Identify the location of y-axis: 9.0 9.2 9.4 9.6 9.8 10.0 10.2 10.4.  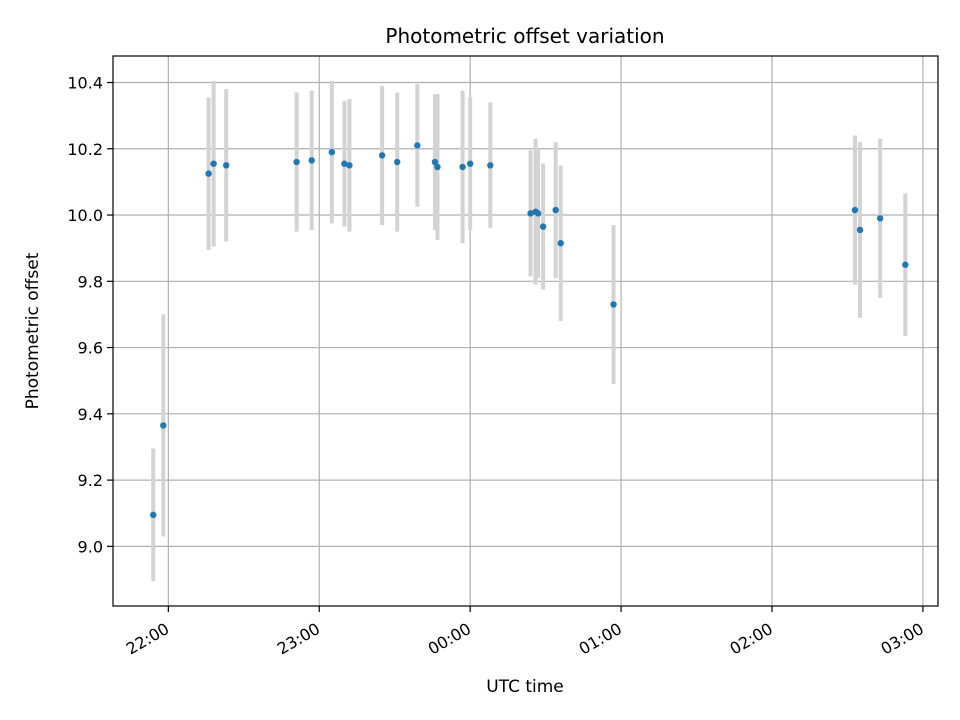
(90, 315).